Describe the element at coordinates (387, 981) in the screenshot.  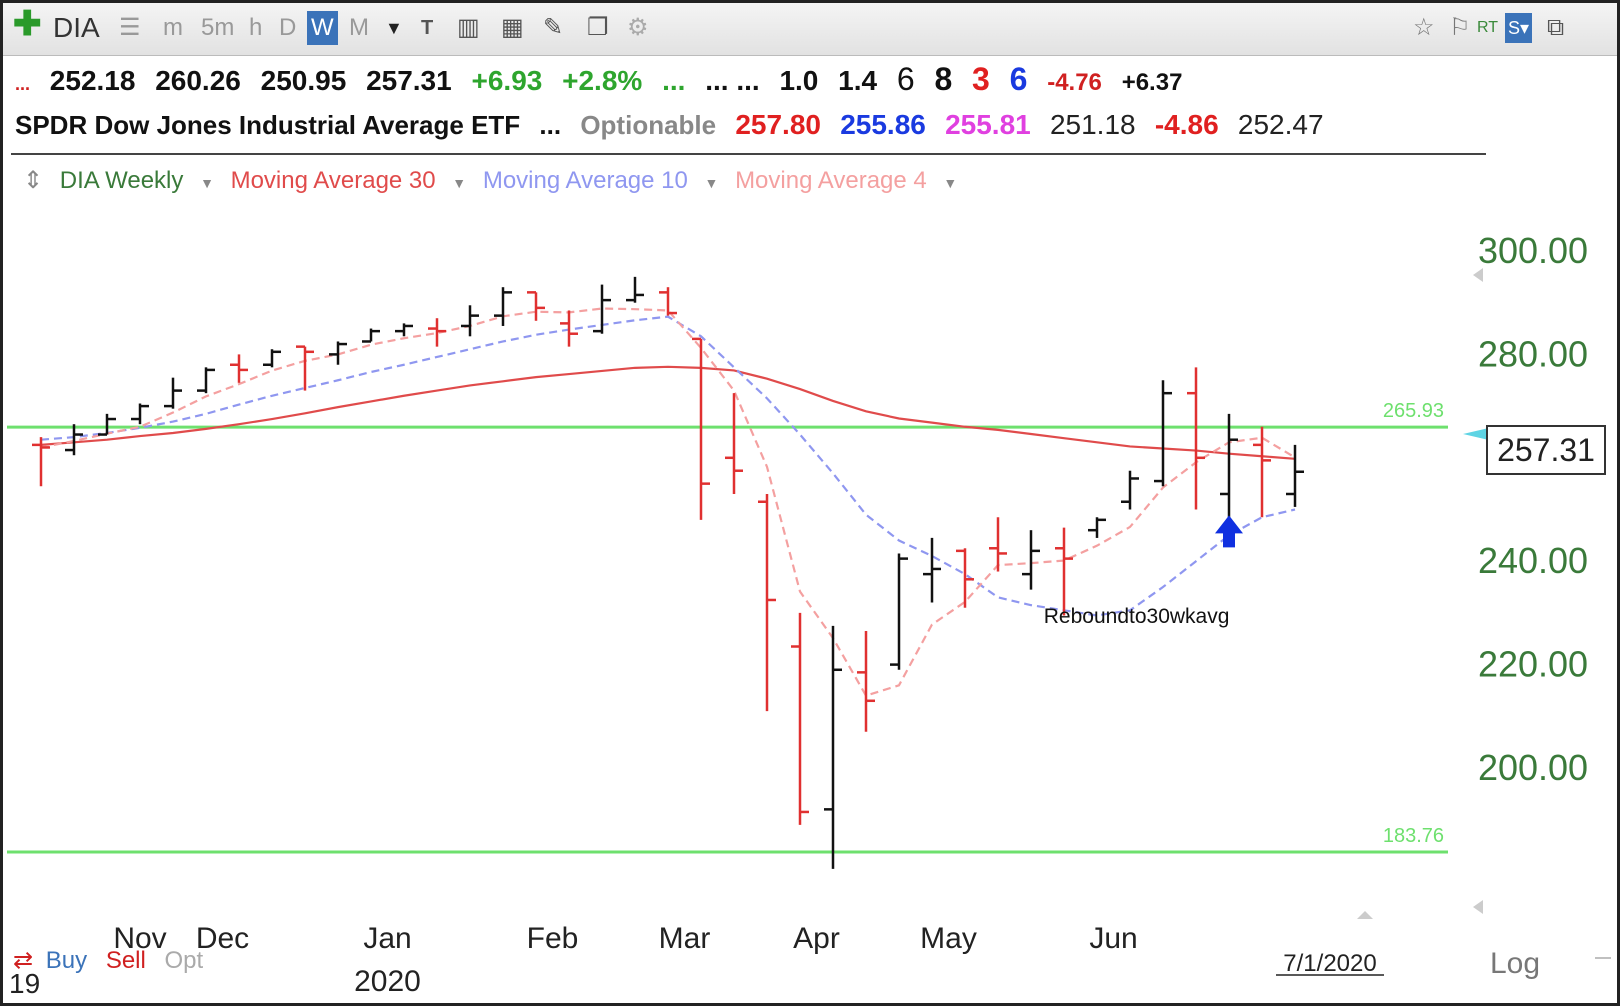
I see `x-year-label: 2020` at that location.